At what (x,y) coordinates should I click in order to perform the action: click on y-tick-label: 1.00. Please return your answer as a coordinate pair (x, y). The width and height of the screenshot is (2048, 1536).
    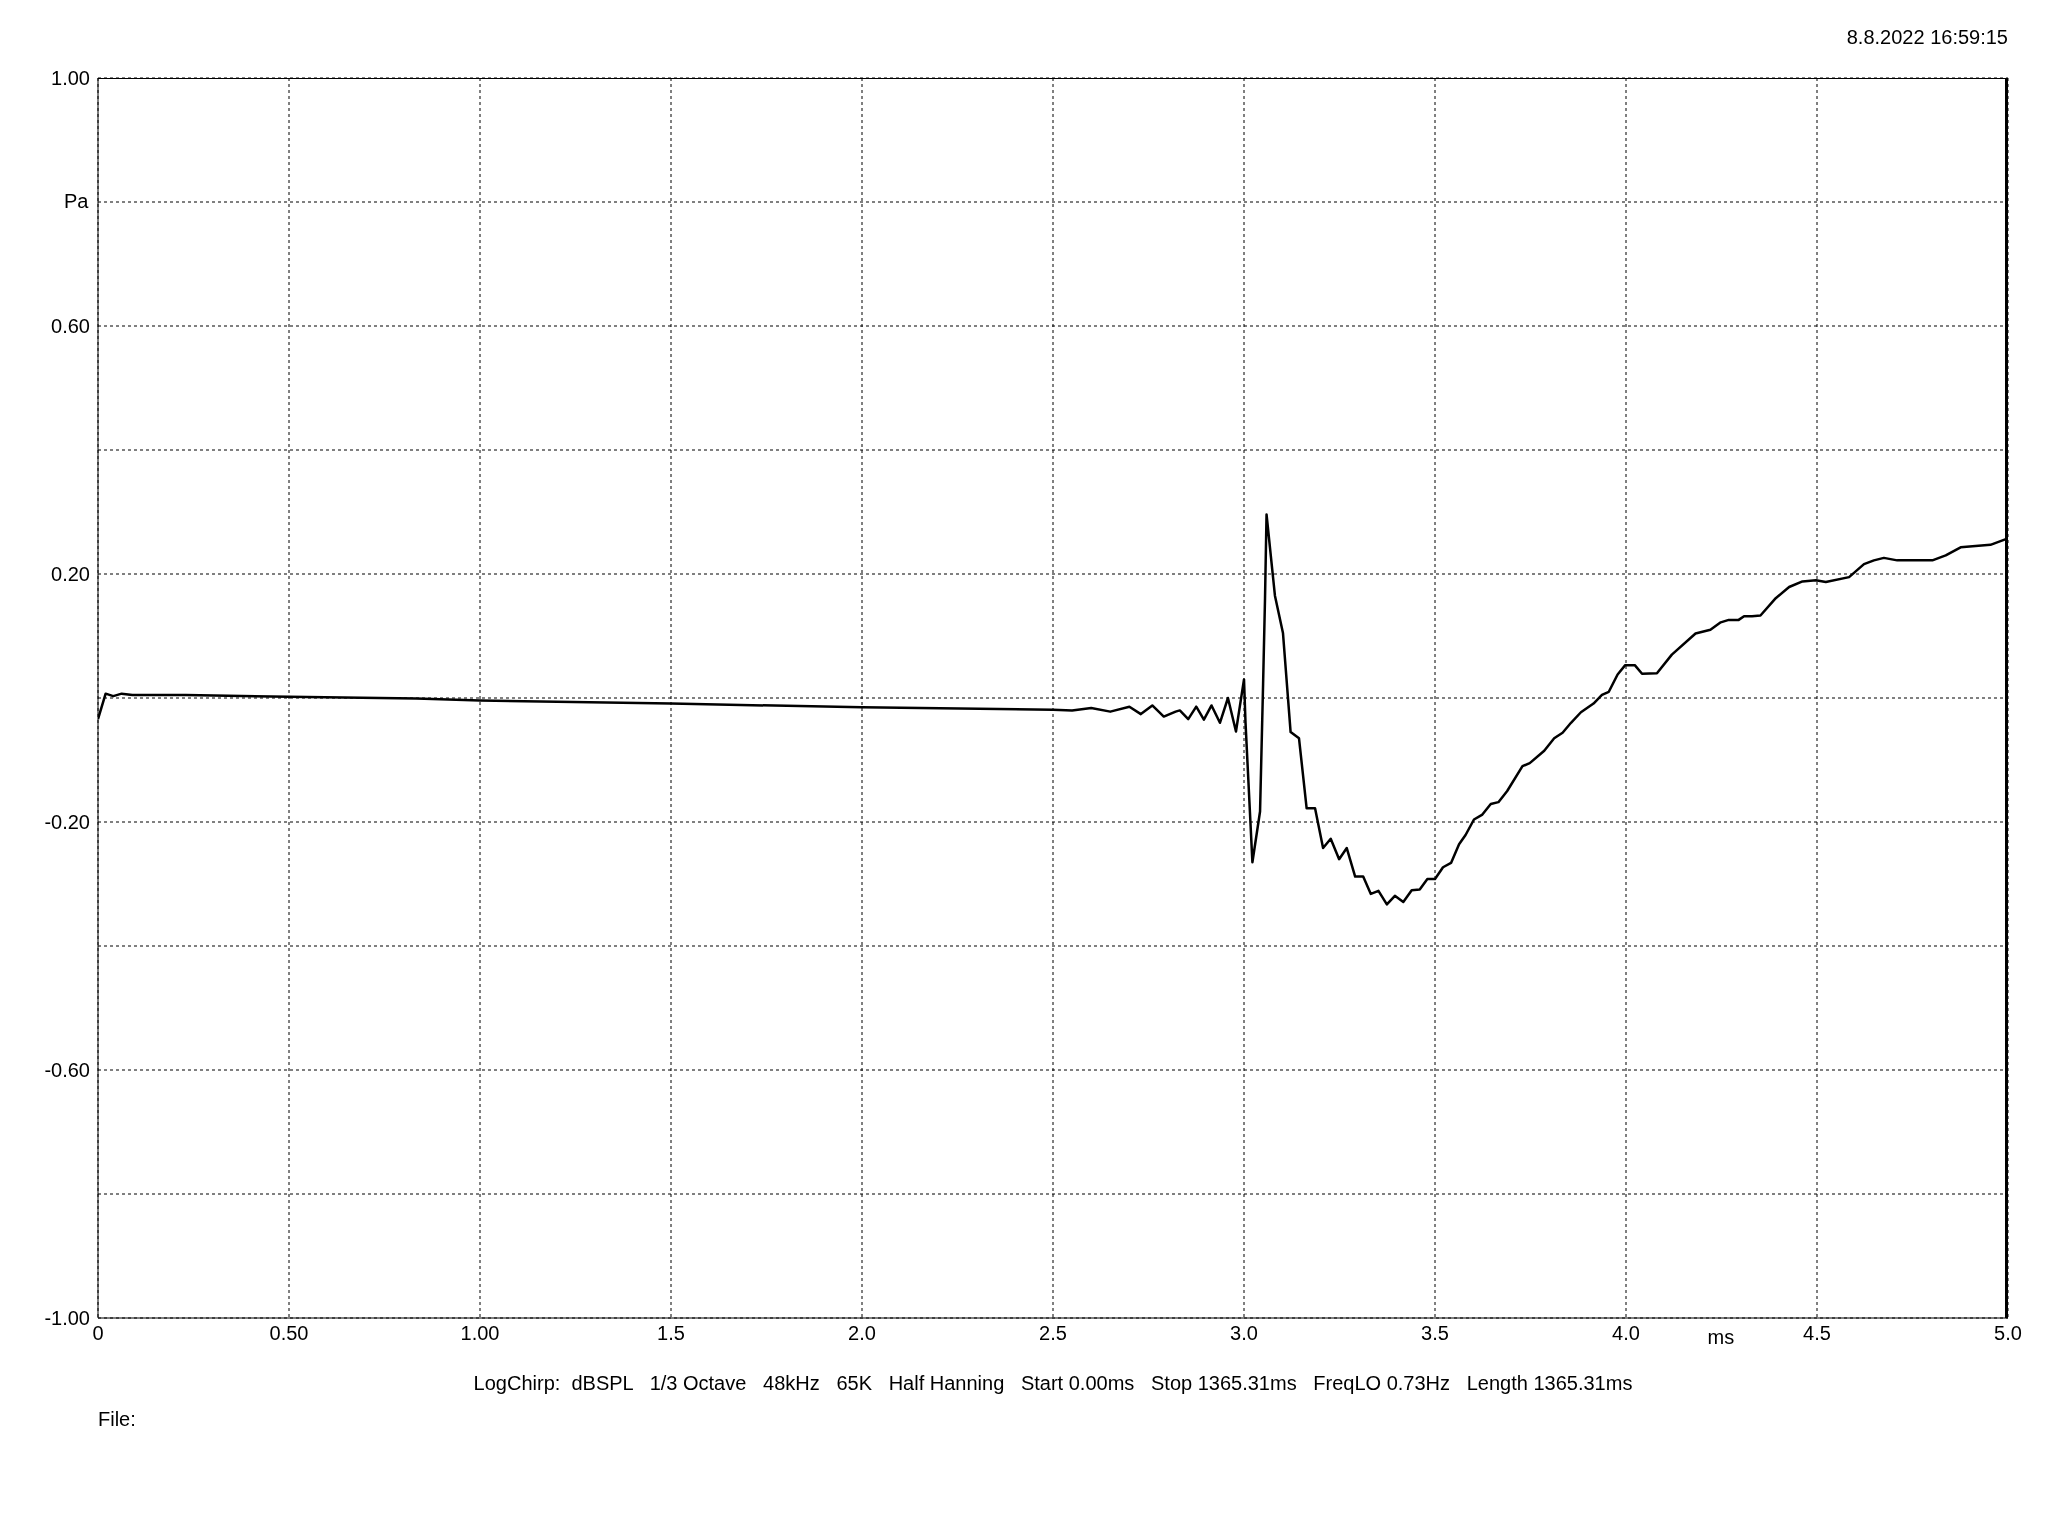
    Looking at the image, I should click on (70, 78).